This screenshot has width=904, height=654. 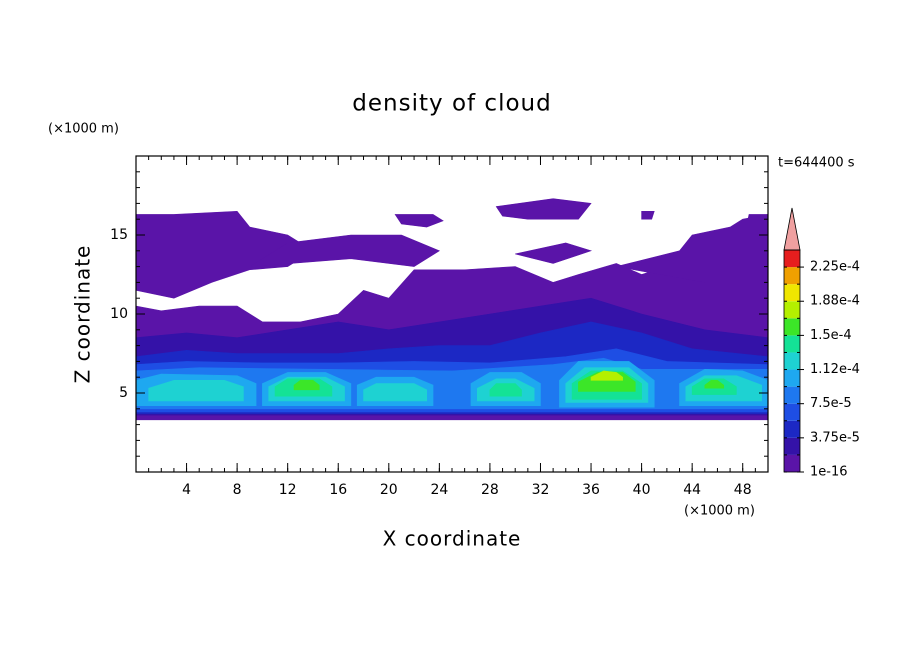 I want to click on time-label: t=644400 s, so click(x=816, y=163).